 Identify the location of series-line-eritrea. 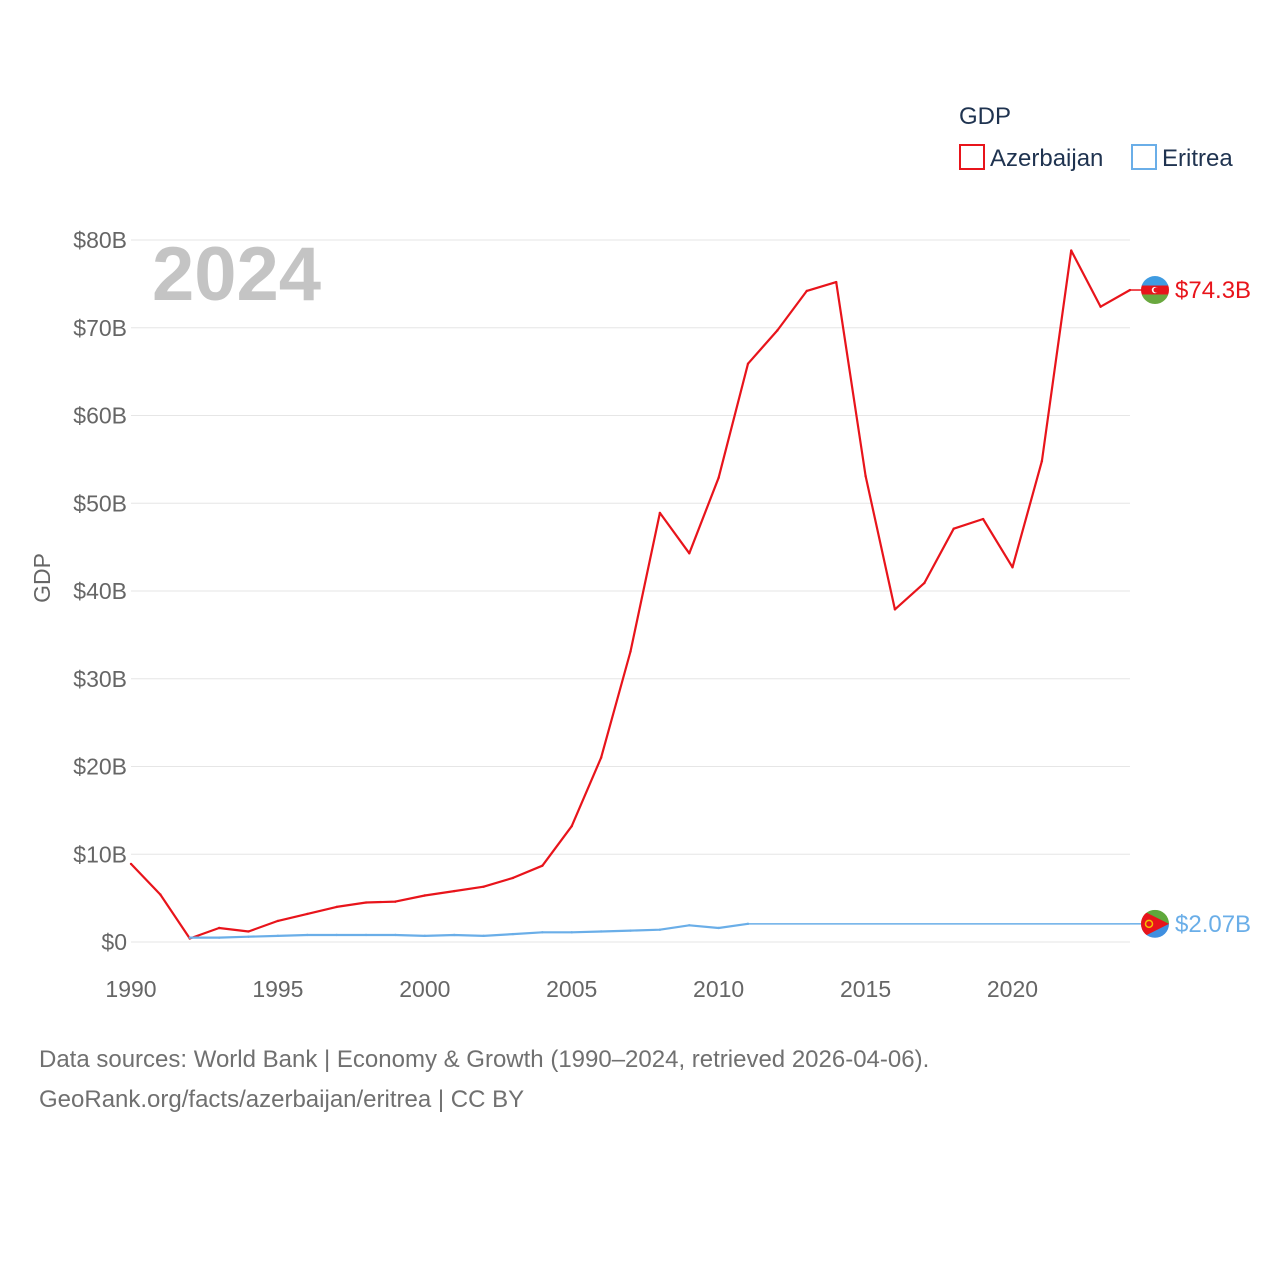
(469, 930).